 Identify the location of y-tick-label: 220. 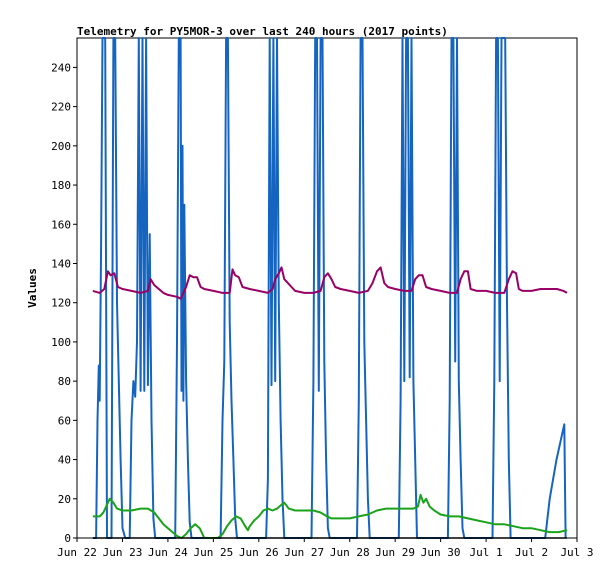
(61, 107).